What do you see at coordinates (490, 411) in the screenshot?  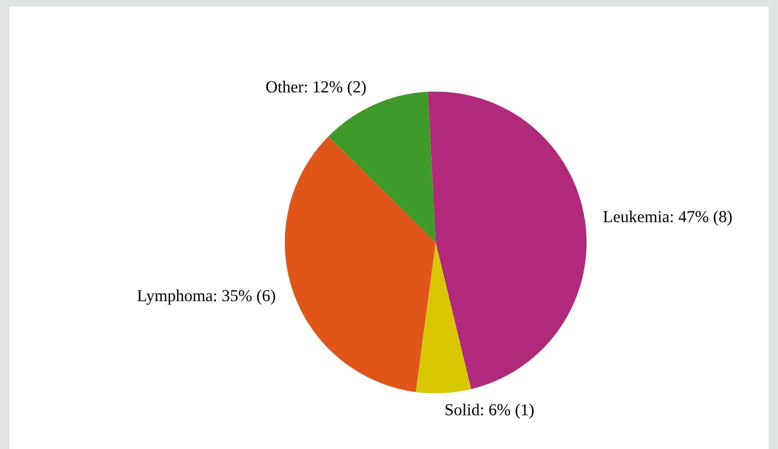 I see `slice-label: Solid: 6% (1)` at bounding box center [490, 411].